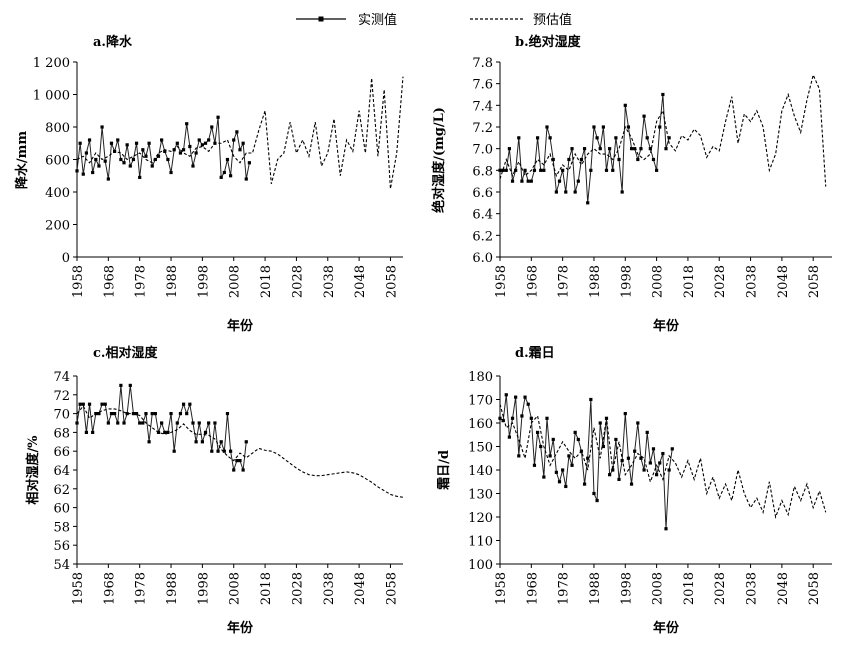  Describe the element at coordinates (482, 193) in the screenshot. I see `y-tick-label: 6.6` at that location.